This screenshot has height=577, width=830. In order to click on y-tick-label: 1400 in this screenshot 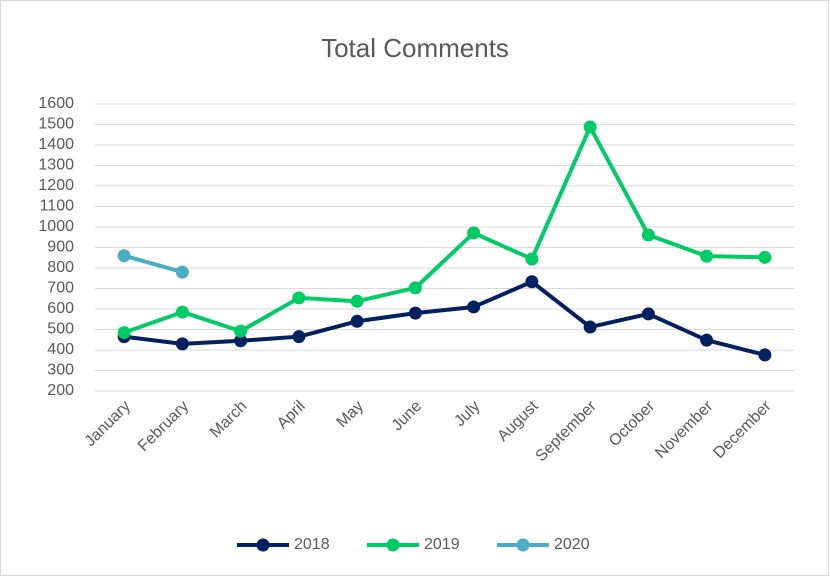, I will do `click(56, 144)`.